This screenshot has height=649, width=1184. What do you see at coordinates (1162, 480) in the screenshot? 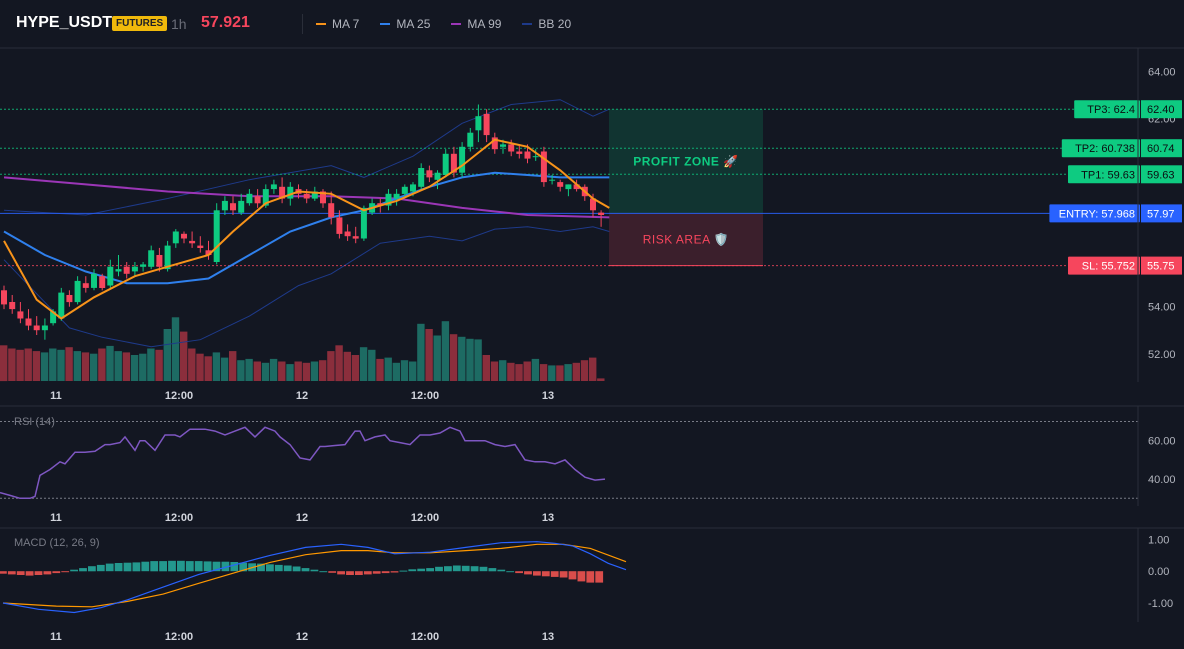
I see `rsi-axis-tick: 40.00` at bounding box center [1162, 480].